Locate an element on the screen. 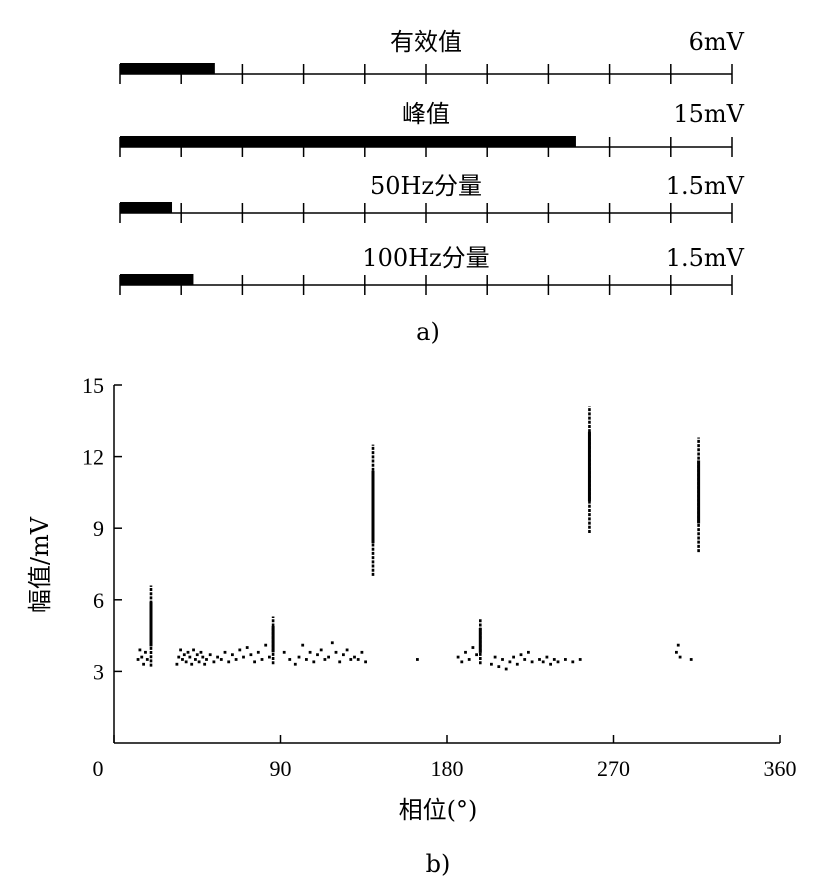  meter-label: 100Hz分量 is located at coordinates (425, 258).